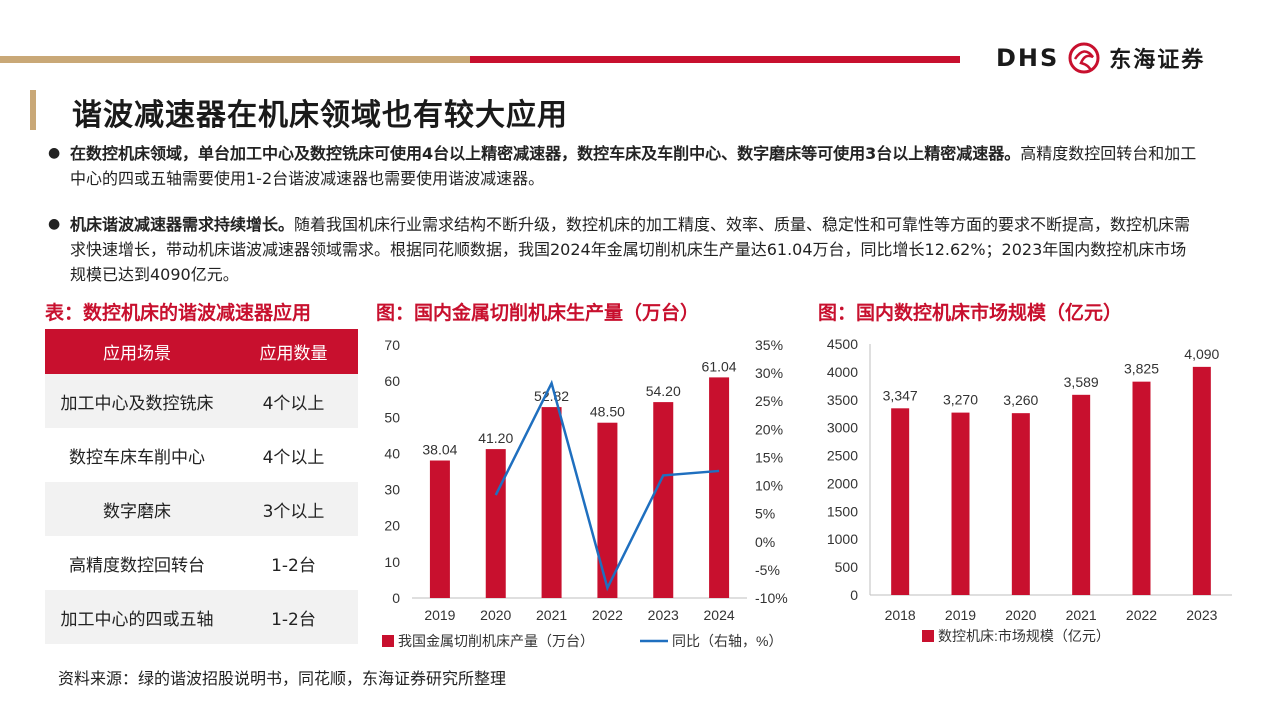 This screenshot has width=1280, height=720. What do you see at coordinates (970, 313) in the screenshot?
I see `chart2-caption: 图：国内数控机床市场规模（亿元）` at bounding box center [970, 313].